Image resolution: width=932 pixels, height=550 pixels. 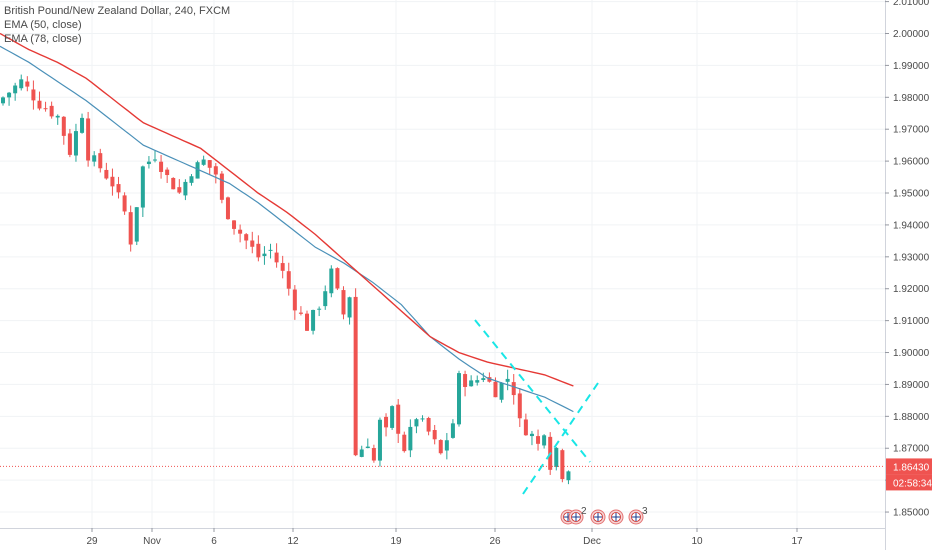 What do you see at coordinates (911, 353) in the screenshot?
I see `price-tick-11: 1.90000` at bounding box center [911, 353].